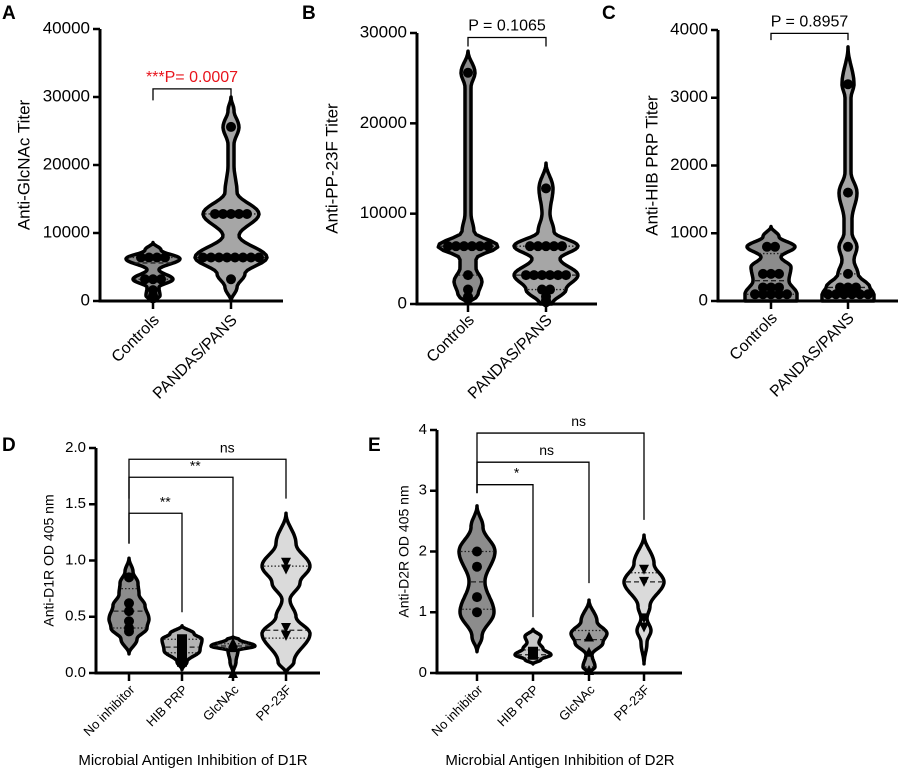 Image resolution: width=900 pixels, height=773 pixels. I want to click on panel-letter: A, so click(9, 13).